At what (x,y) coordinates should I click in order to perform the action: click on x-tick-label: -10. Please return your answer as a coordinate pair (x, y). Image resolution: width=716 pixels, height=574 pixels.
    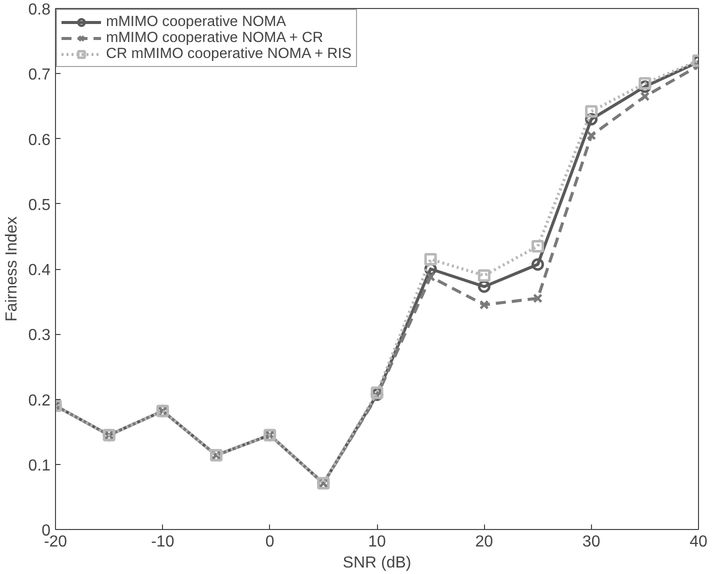
    Looking at the image, I should click on (162, 542).